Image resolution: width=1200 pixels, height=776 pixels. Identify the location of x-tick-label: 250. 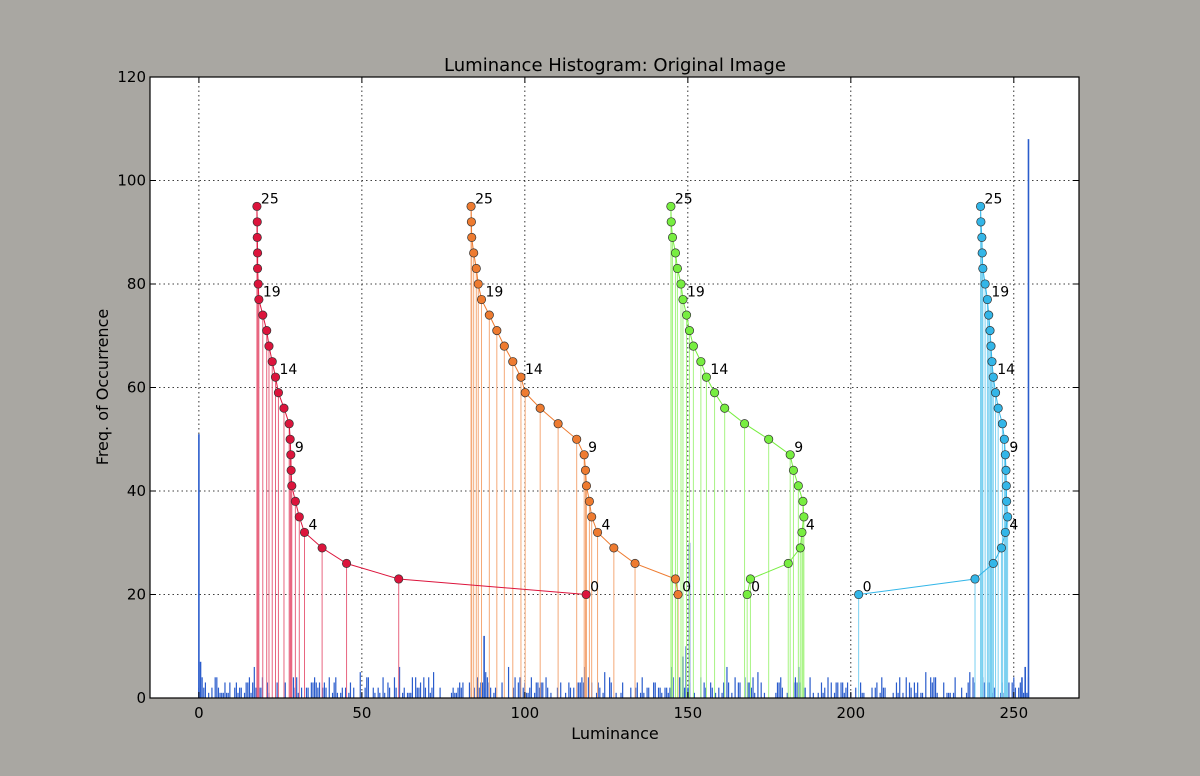
(1013, 713).